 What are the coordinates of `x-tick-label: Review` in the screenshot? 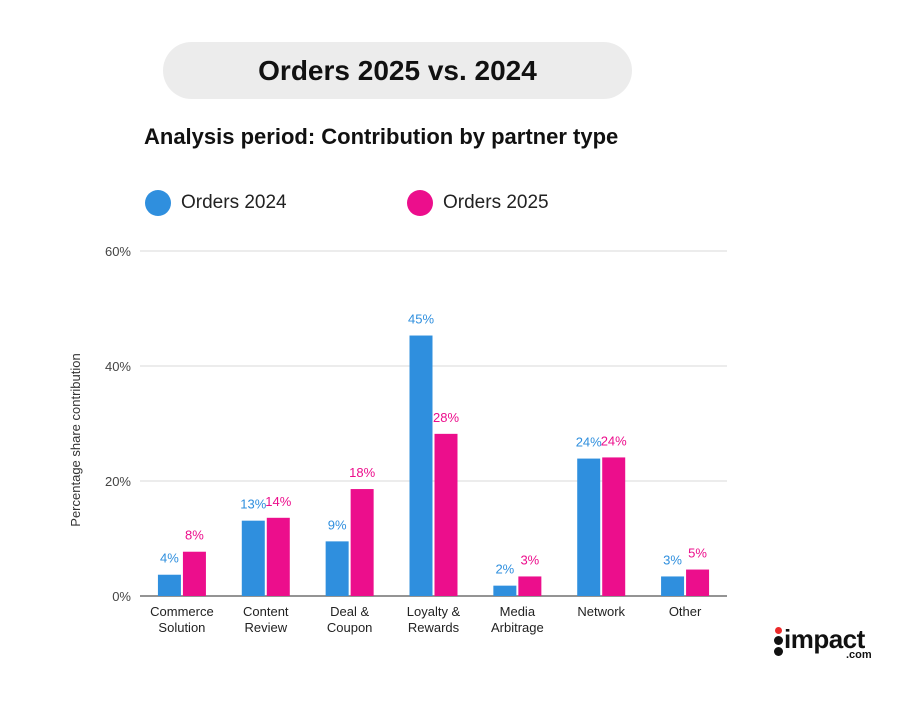 It's located at (265, 627).